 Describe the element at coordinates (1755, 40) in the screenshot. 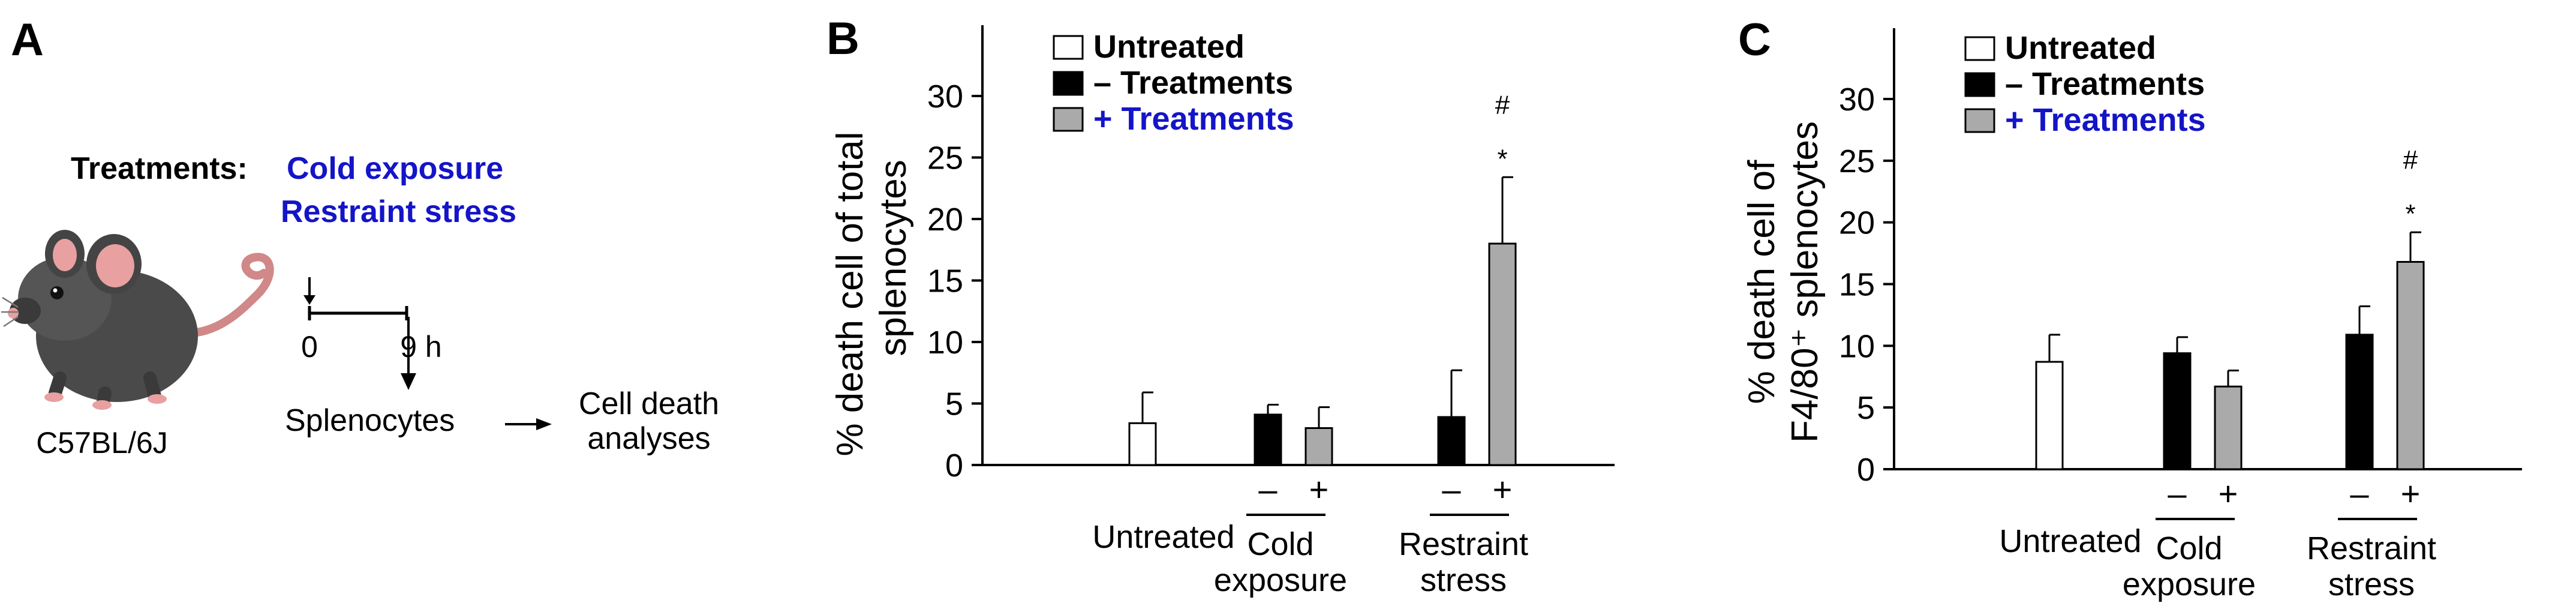

I see `panel-c-label: C` at that location.